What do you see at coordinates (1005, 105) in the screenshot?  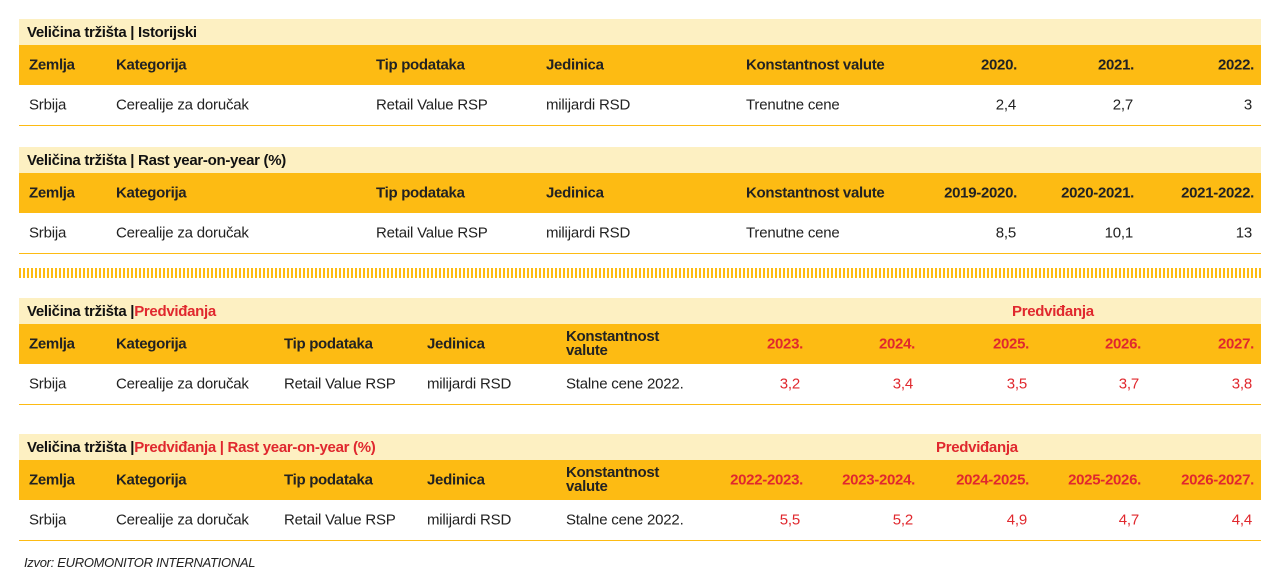 I see `cell-value: 2,4` at bounding box center [1005, 105].